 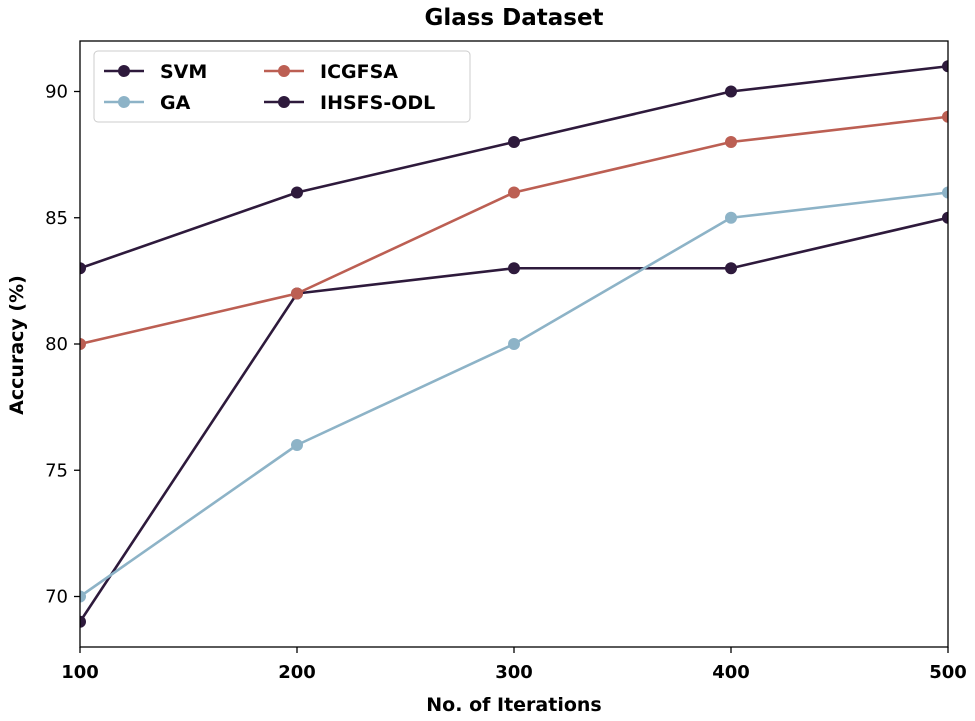 I want to click on x-tick-label: 200, so click(x=297, y=672).